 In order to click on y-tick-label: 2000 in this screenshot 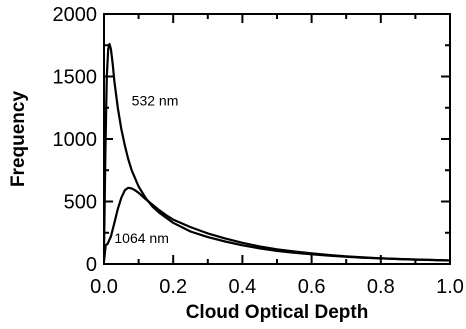, I will do `click(75, 15)`.